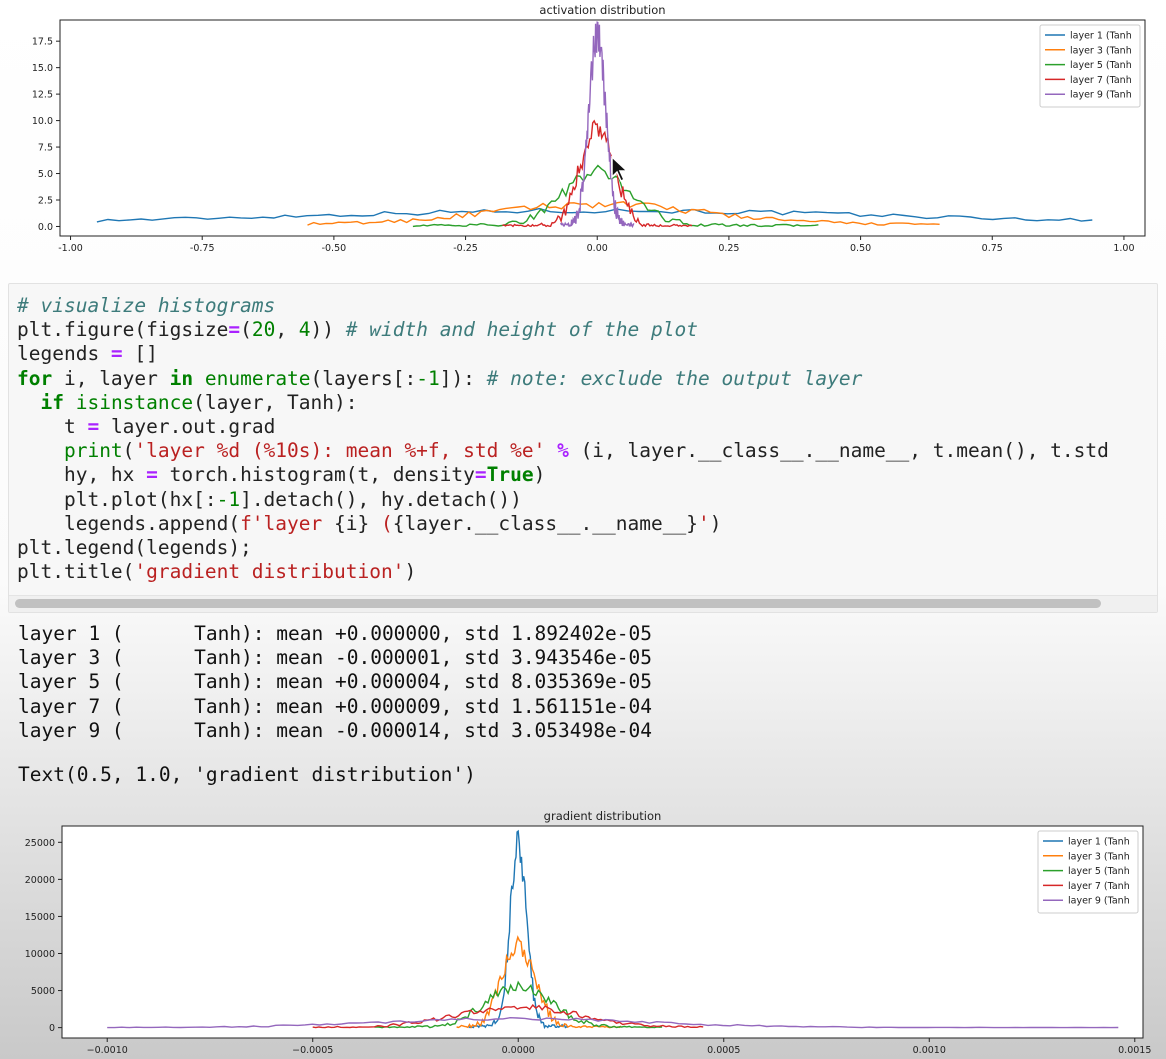 The image size is (1166, 1059). What do you see at coordinates (992, 248) in the screenshot?
I see `x-tick-label: 0.75` at bounding box center [992, 248].